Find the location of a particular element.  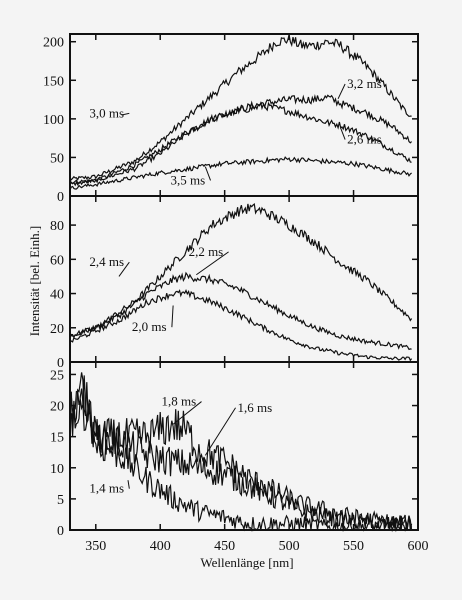

x-tick-label: 600 is located at coordinates (418, 546).